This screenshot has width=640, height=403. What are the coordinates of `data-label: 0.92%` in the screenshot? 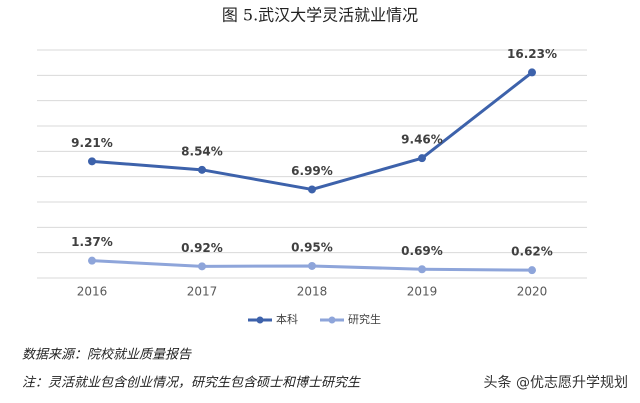 It's located at (202, 248).